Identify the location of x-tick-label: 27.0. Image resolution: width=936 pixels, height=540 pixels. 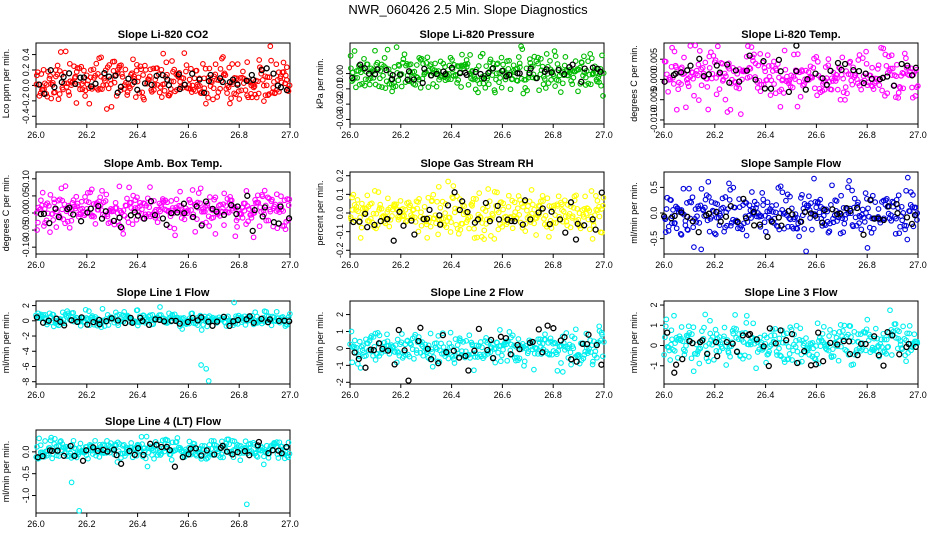
(604, 265).